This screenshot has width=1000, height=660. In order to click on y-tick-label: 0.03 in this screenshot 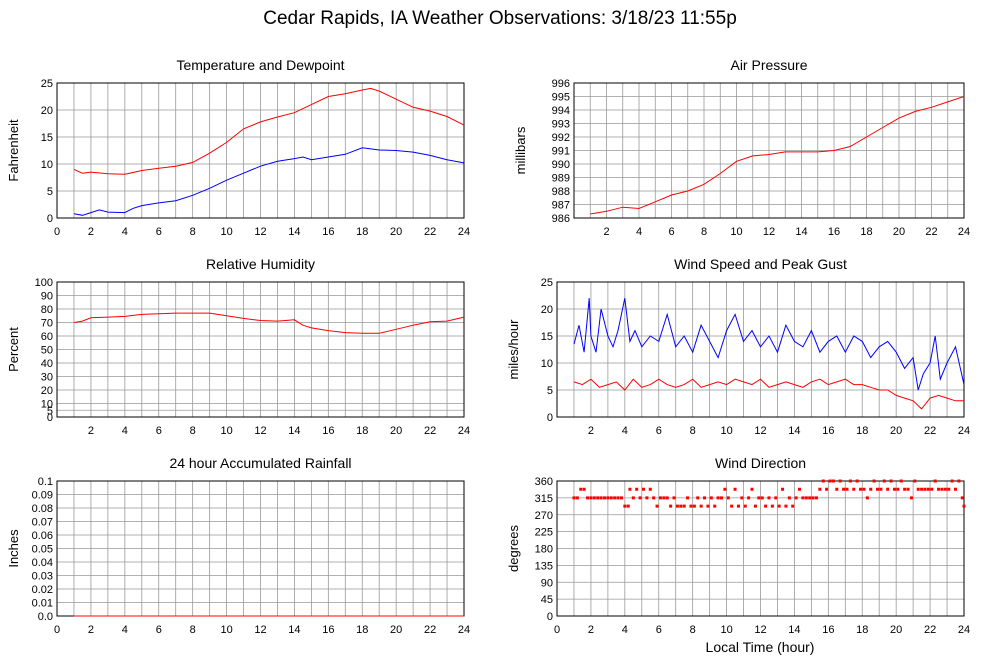, I will do `click(42, 577)`.